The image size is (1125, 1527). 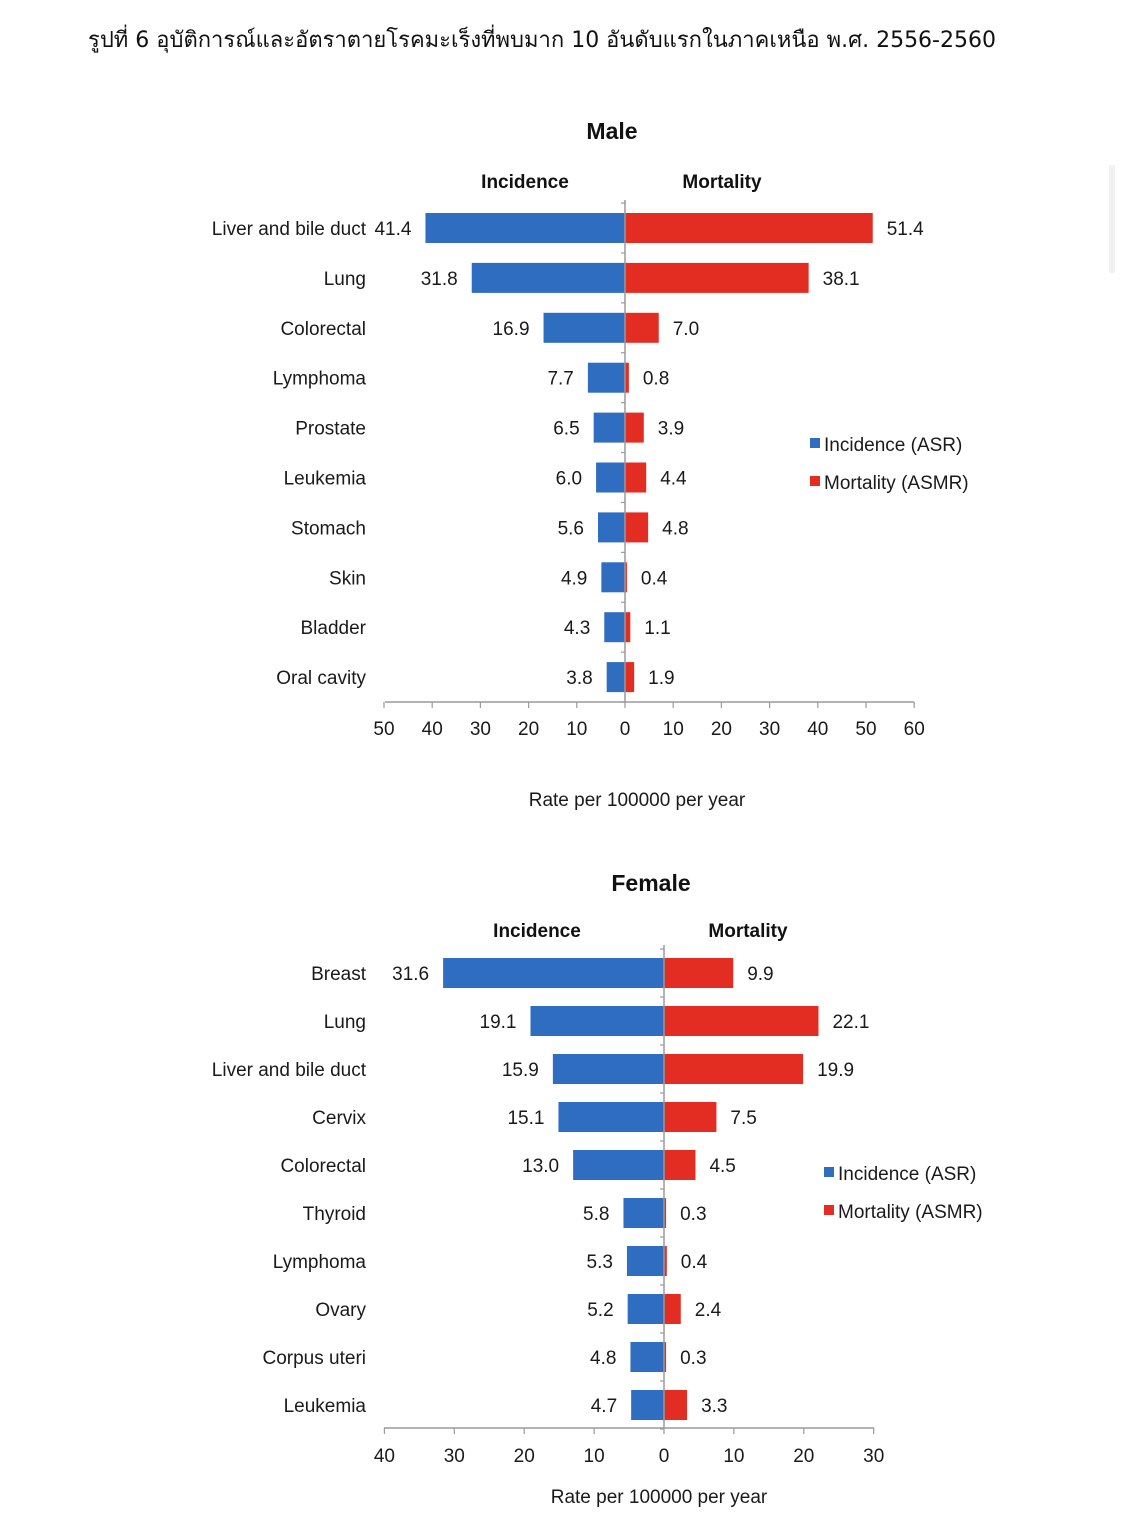 I want to click on mortality-value-label: 22.1, so click(x=850, y=1022).